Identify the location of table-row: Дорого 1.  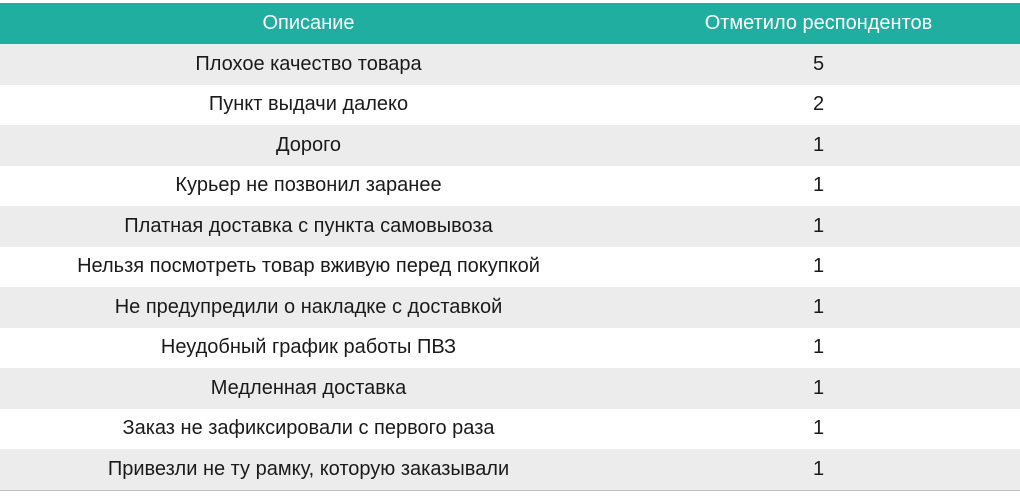
(510, 145).